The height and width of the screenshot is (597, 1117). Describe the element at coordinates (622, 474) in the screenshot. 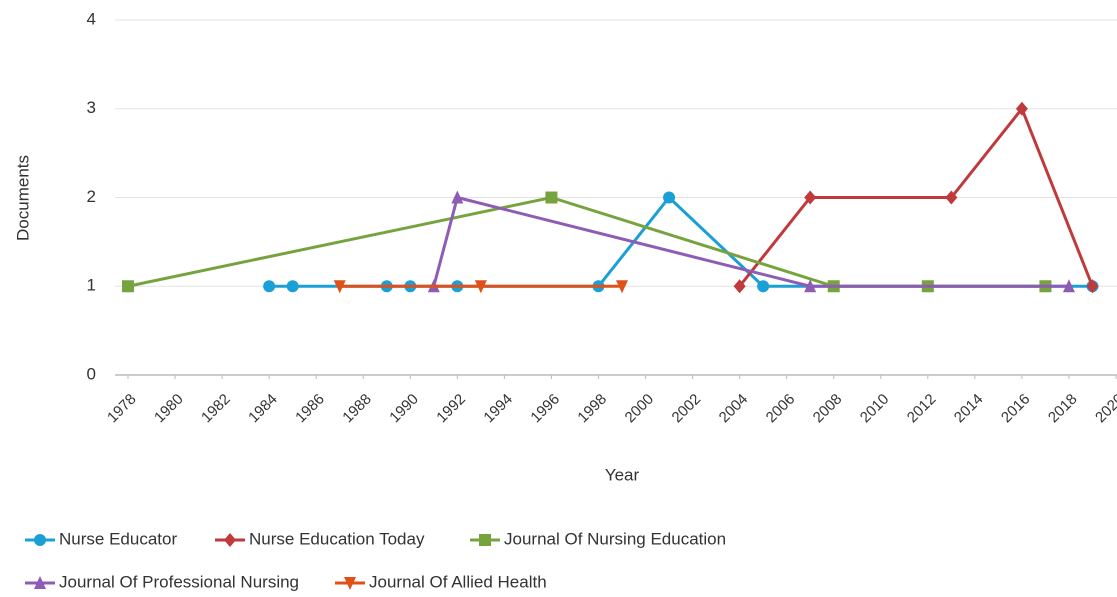

I see `x-axis-label: Year` at that location.